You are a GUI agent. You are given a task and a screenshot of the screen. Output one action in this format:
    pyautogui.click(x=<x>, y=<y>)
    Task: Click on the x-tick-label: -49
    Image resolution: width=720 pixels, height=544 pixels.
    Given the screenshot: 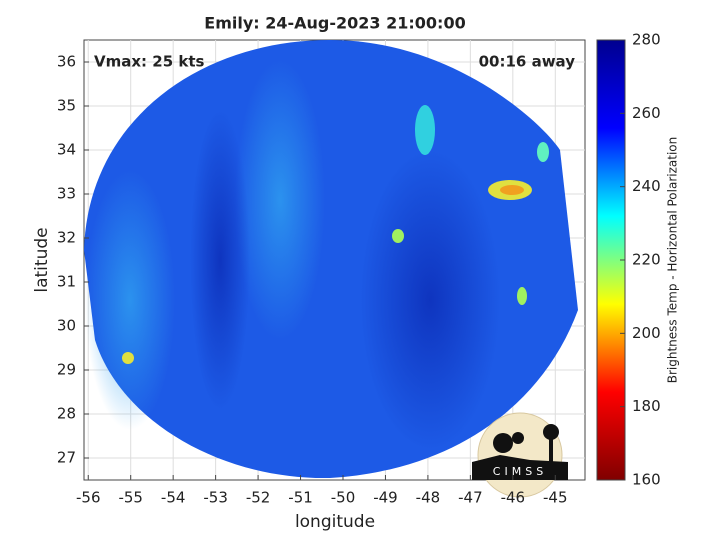 What is the action you would take?
    pyautogui.click(x=385, y=498)
    